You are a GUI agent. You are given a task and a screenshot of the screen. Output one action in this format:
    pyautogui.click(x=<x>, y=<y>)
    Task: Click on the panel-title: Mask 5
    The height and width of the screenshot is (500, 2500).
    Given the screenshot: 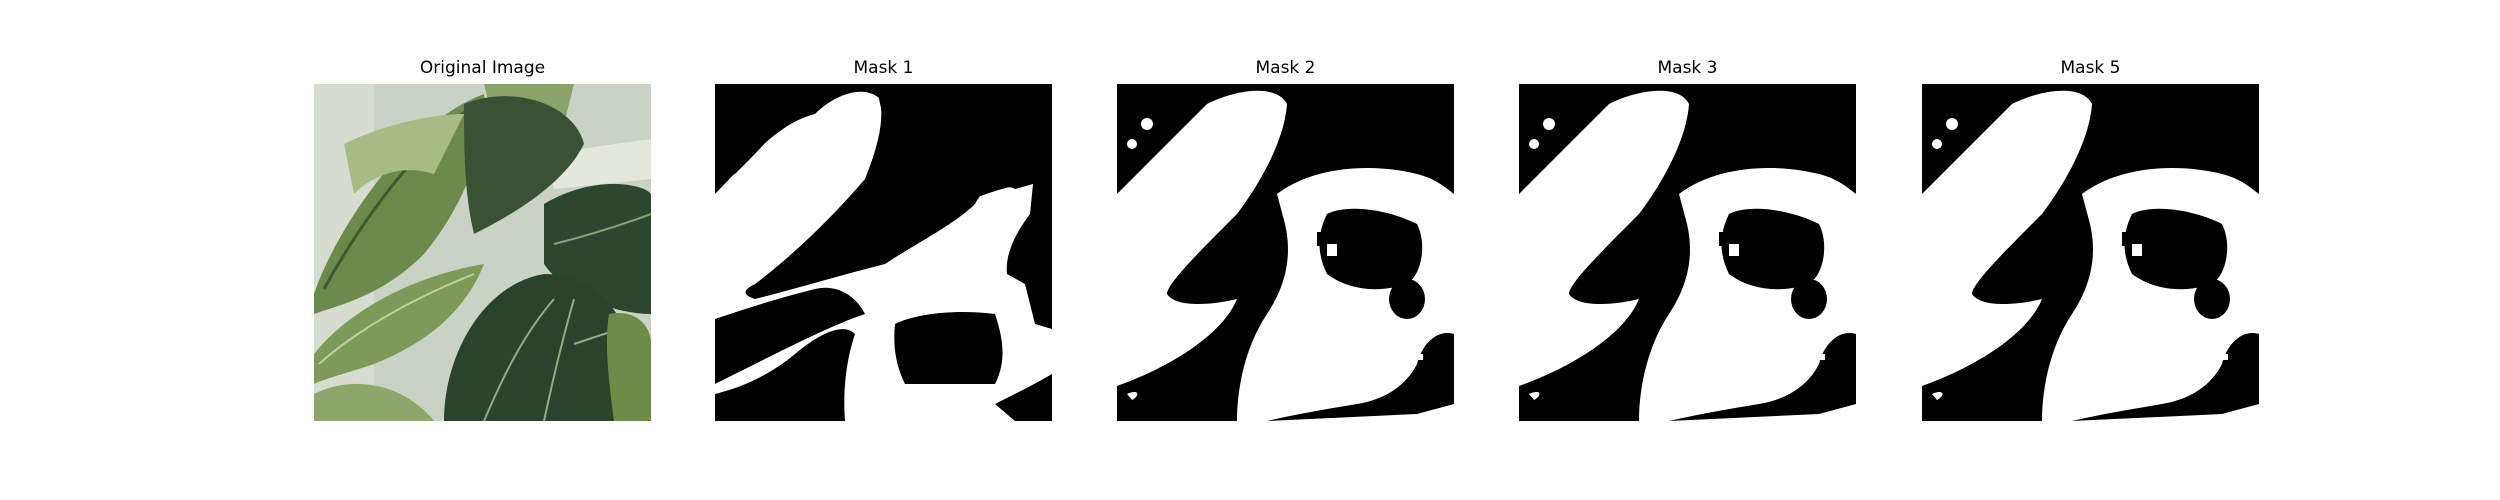 What is the action you would take?
    pyautogui.click(x=2090, y=68)
    